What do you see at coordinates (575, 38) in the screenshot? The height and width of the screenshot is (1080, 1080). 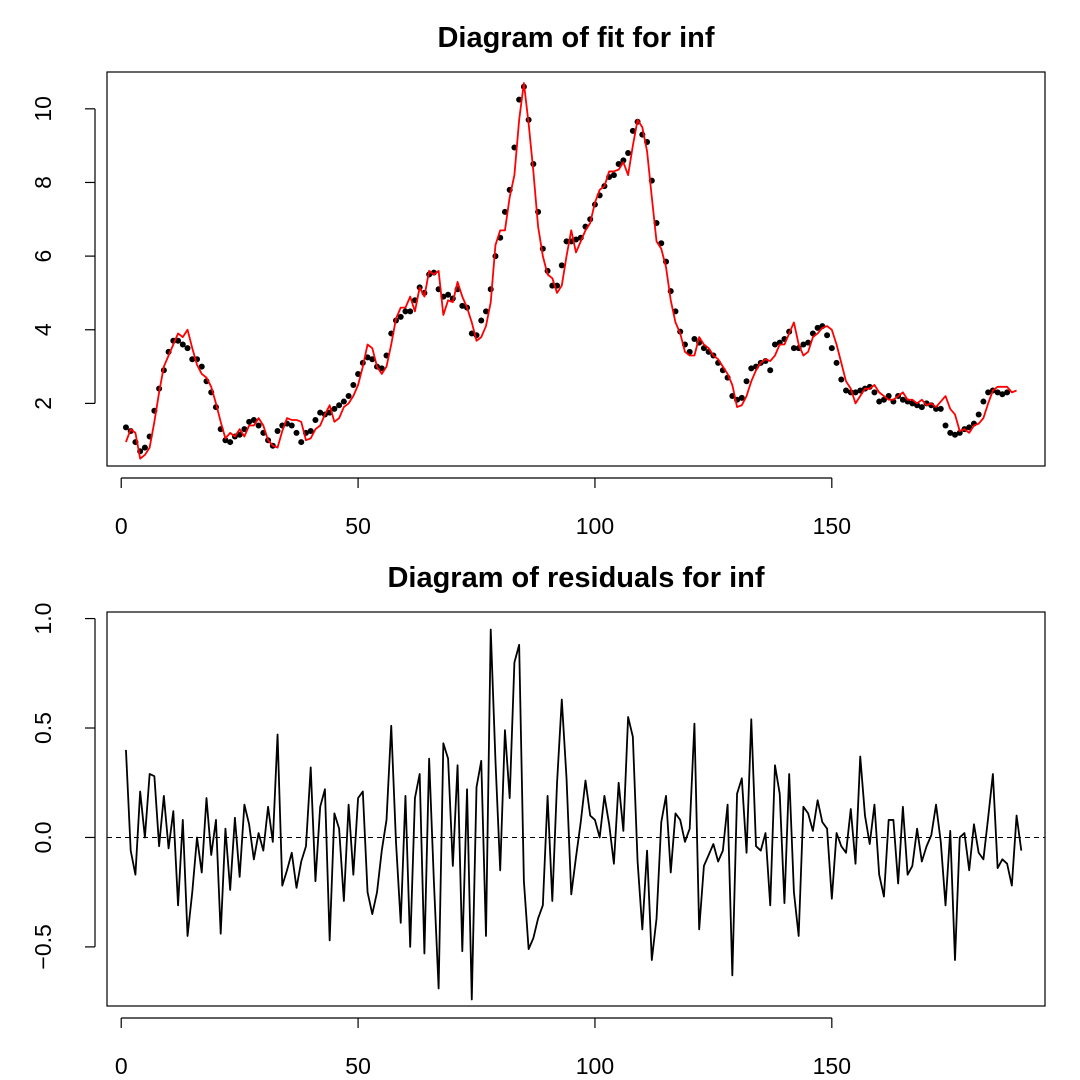 I see `fit-chart-title: Diagram of fit for inf` at bounding box center [575, 38].